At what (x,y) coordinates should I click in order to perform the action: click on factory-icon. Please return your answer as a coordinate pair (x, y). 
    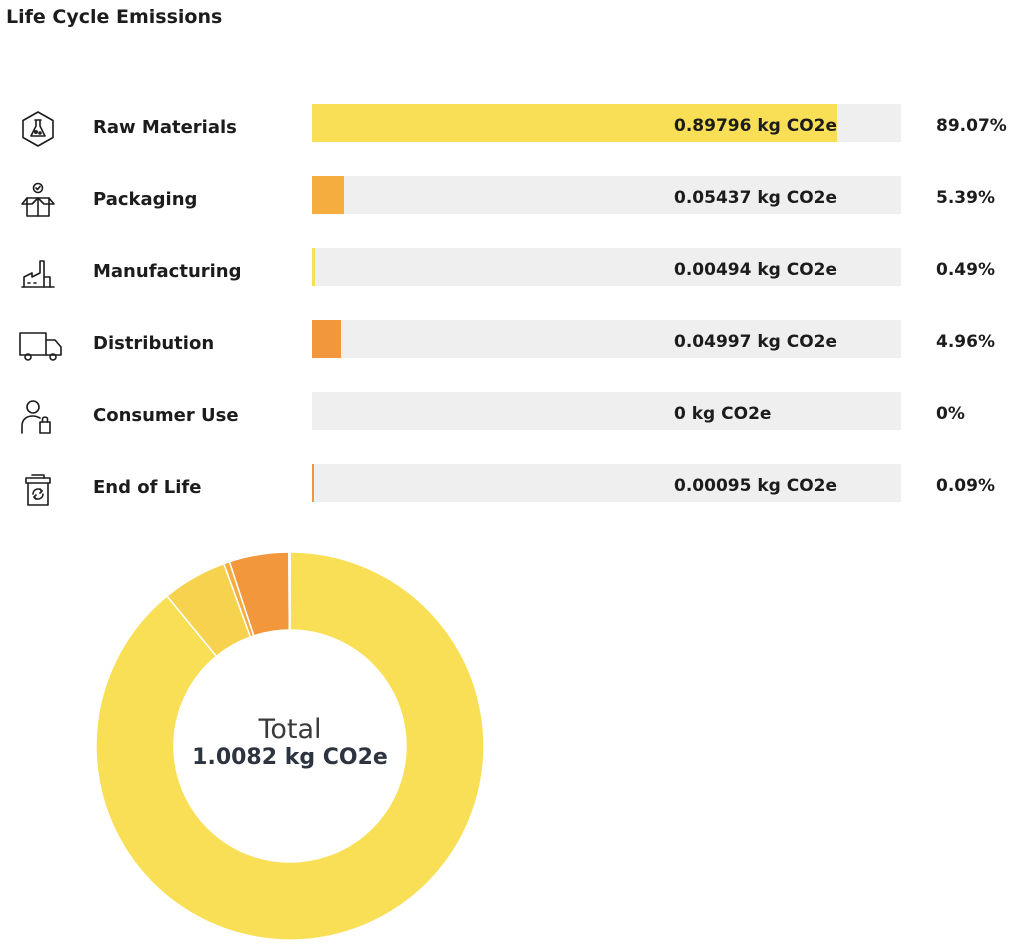
    Looking at the image, I should click on (38, 273).